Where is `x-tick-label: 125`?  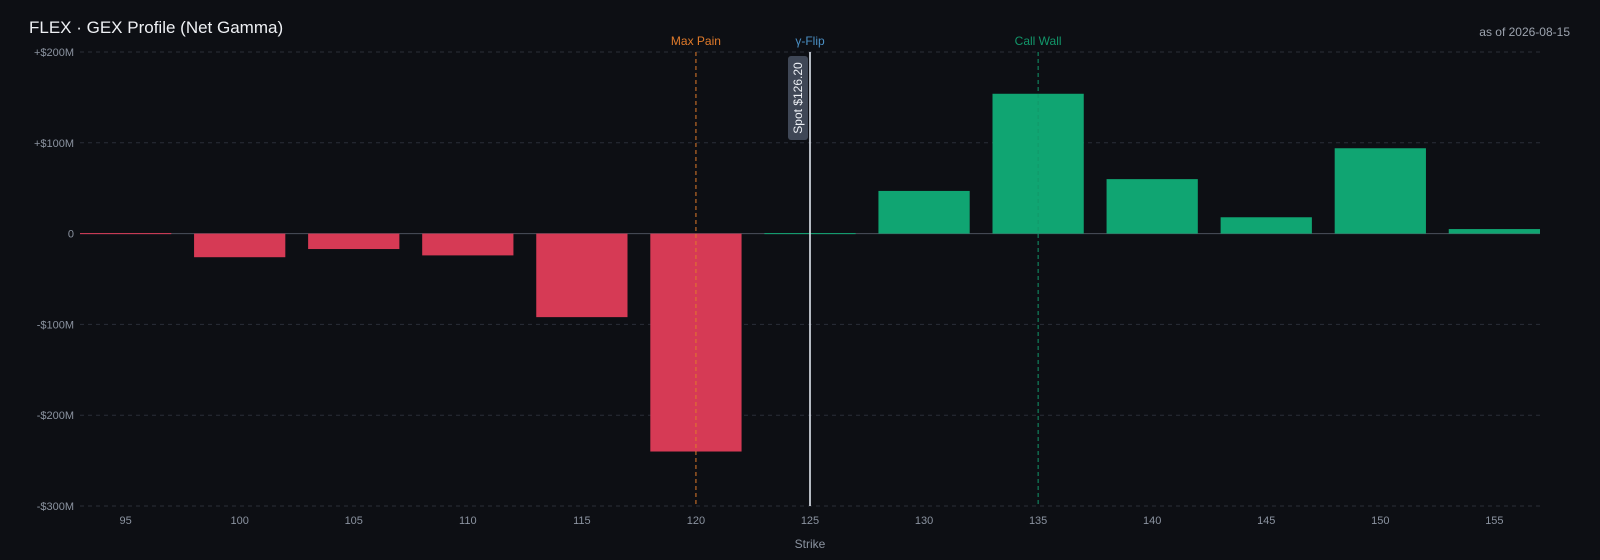
x-tick-label: 125 is located at coordinates (810, 521).